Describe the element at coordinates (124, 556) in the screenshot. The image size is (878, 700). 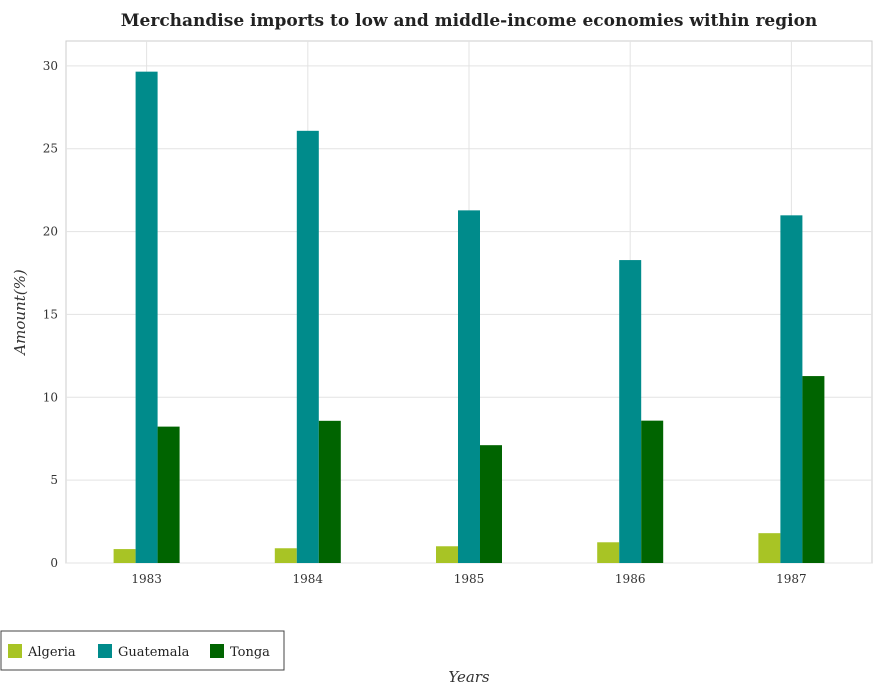
I see `bar-algeria-1983` at that location.